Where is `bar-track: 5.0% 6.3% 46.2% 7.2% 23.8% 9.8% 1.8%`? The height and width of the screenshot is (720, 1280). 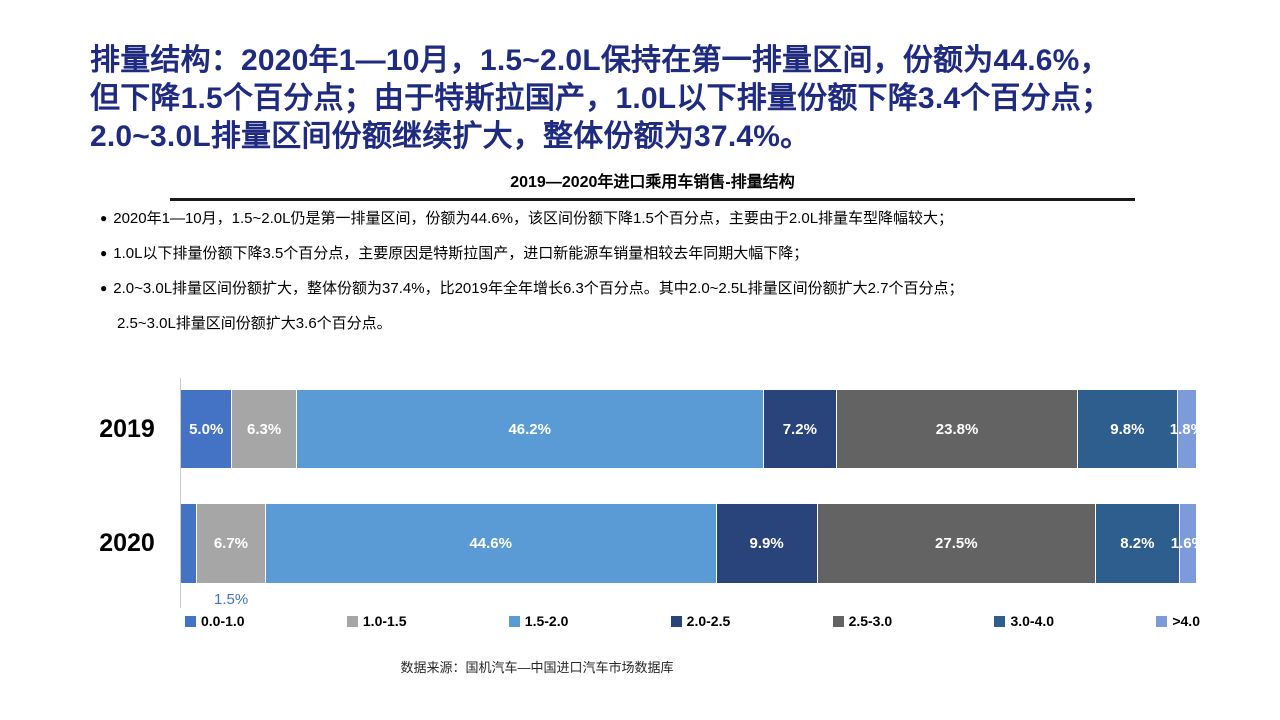
bar-track: 5.0% 6.3% 46.2% 7.2% 23.8% 9.8% 1.8% is located at coordinates (692, 429).